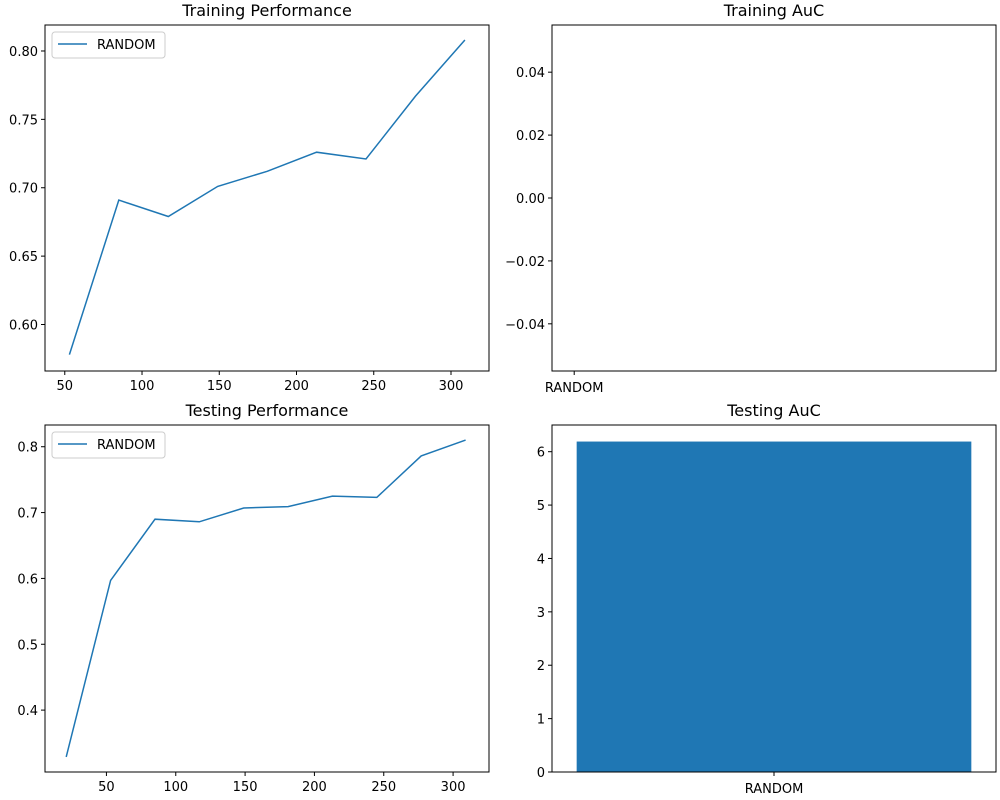  What do you see at coordinates (773, 410) in the screenshot?
I see `chart-title: Testing AuC` at bounding box center [773, 410].